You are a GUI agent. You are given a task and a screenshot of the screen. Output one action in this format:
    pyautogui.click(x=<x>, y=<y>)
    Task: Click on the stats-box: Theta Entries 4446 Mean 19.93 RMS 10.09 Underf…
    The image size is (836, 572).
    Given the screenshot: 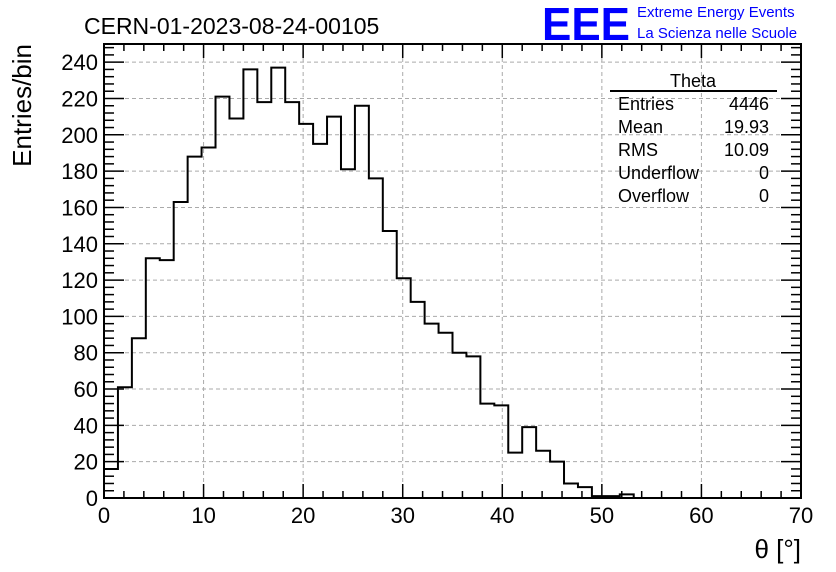 What is the action you would take?
    pyautogui.click(x=693, y=138)
    